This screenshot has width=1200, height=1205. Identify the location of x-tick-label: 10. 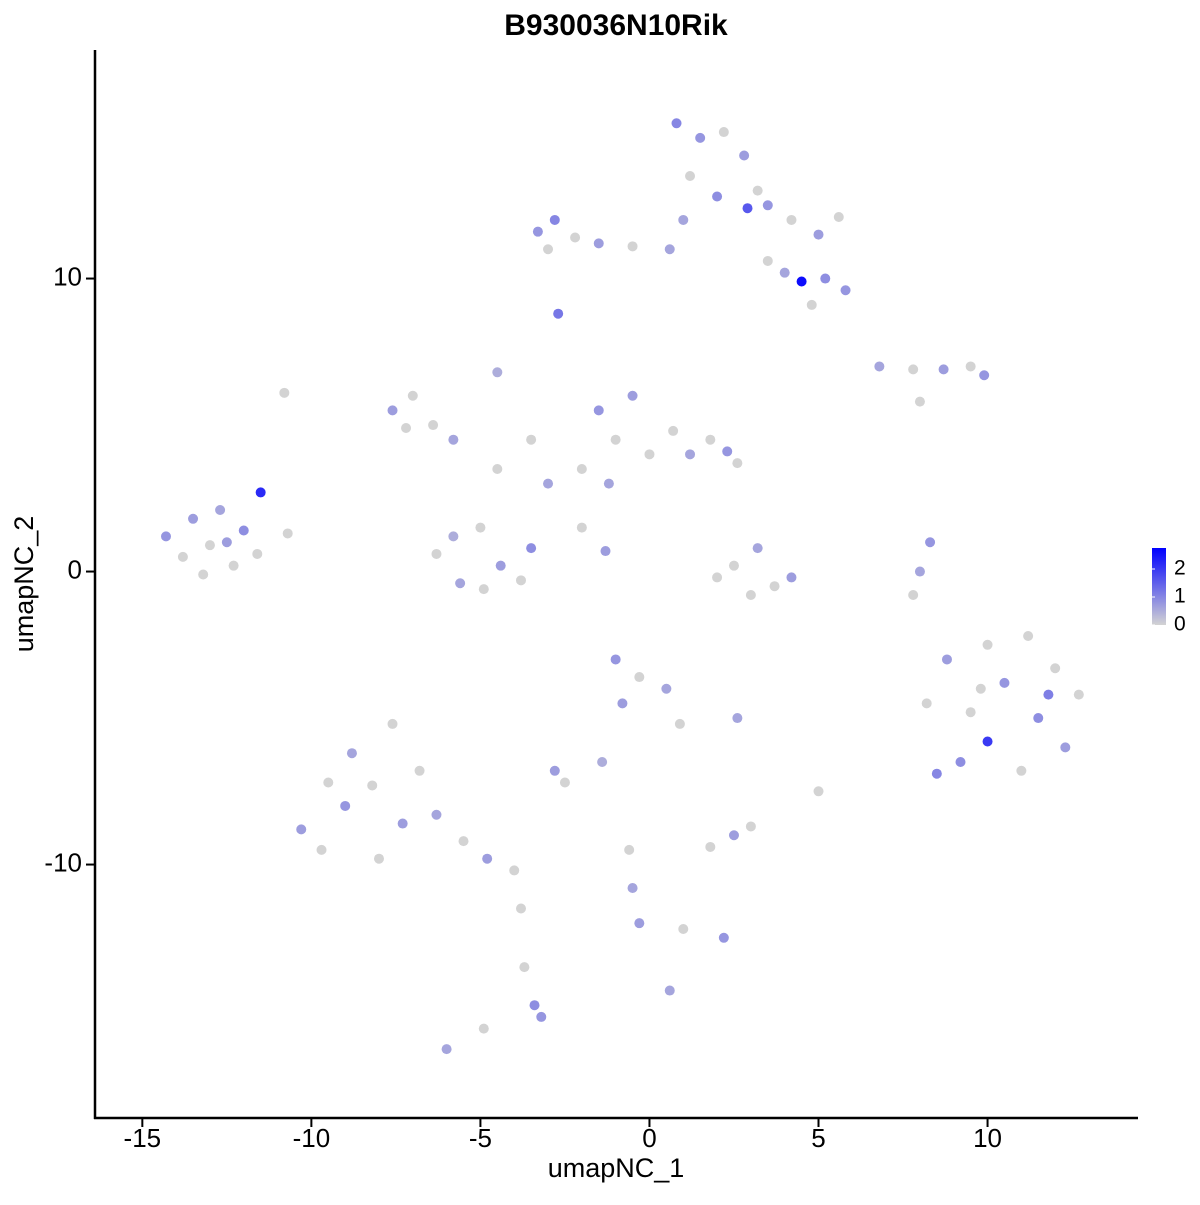
(987, 1138).